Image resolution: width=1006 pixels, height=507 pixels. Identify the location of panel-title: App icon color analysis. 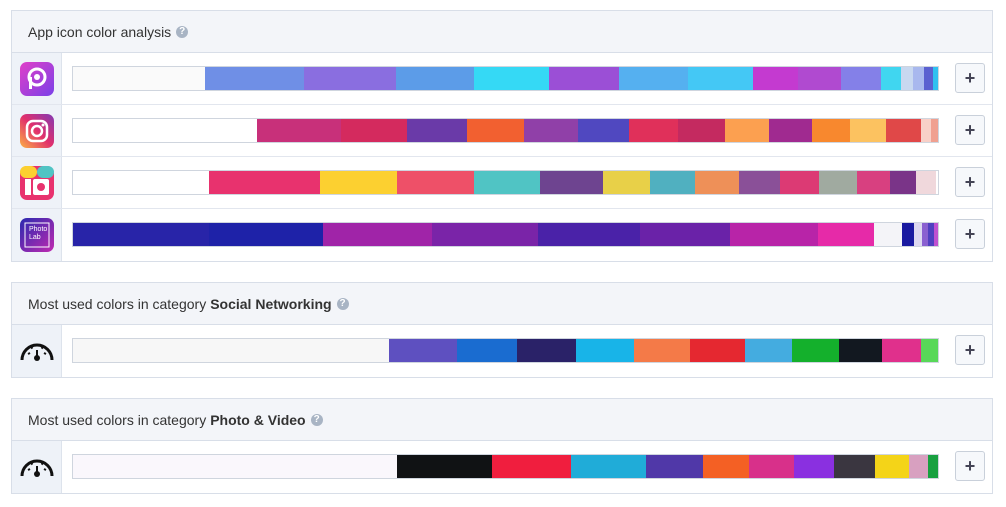
(100, 31).